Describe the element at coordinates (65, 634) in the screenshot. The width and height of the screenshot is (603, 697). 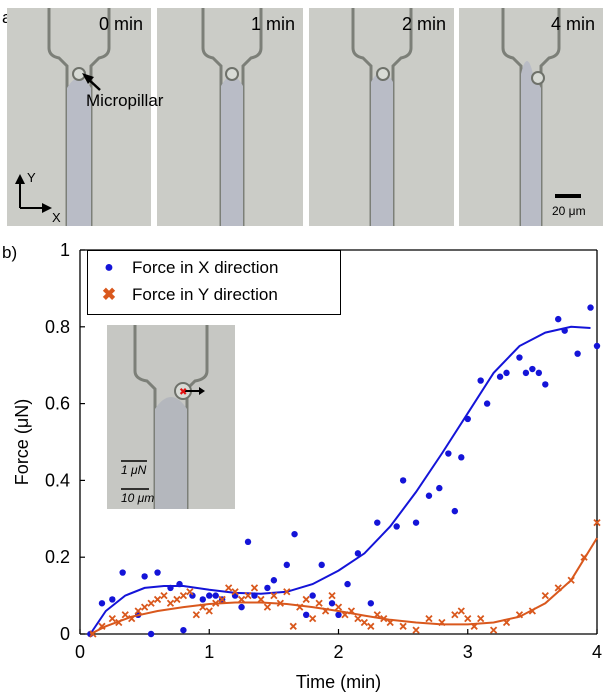
I see `y-tick-label: 0` at that location.